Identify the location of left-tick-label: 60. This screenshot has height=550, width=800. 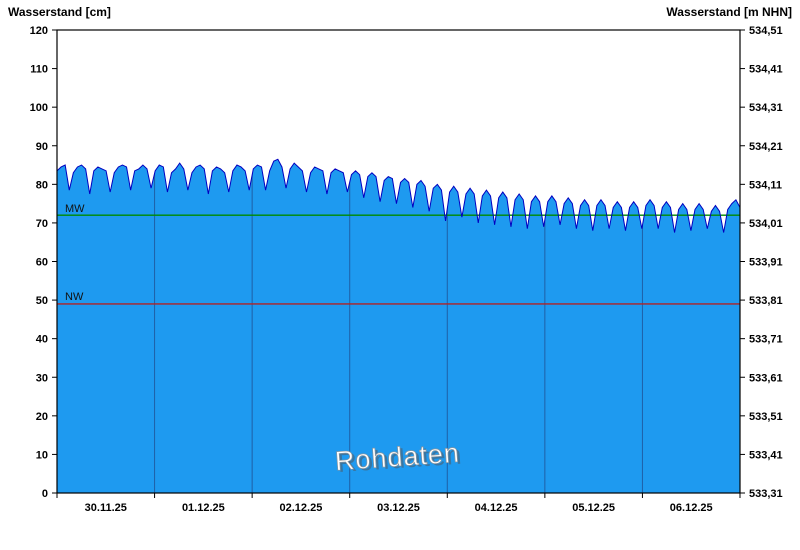
(42, 263).